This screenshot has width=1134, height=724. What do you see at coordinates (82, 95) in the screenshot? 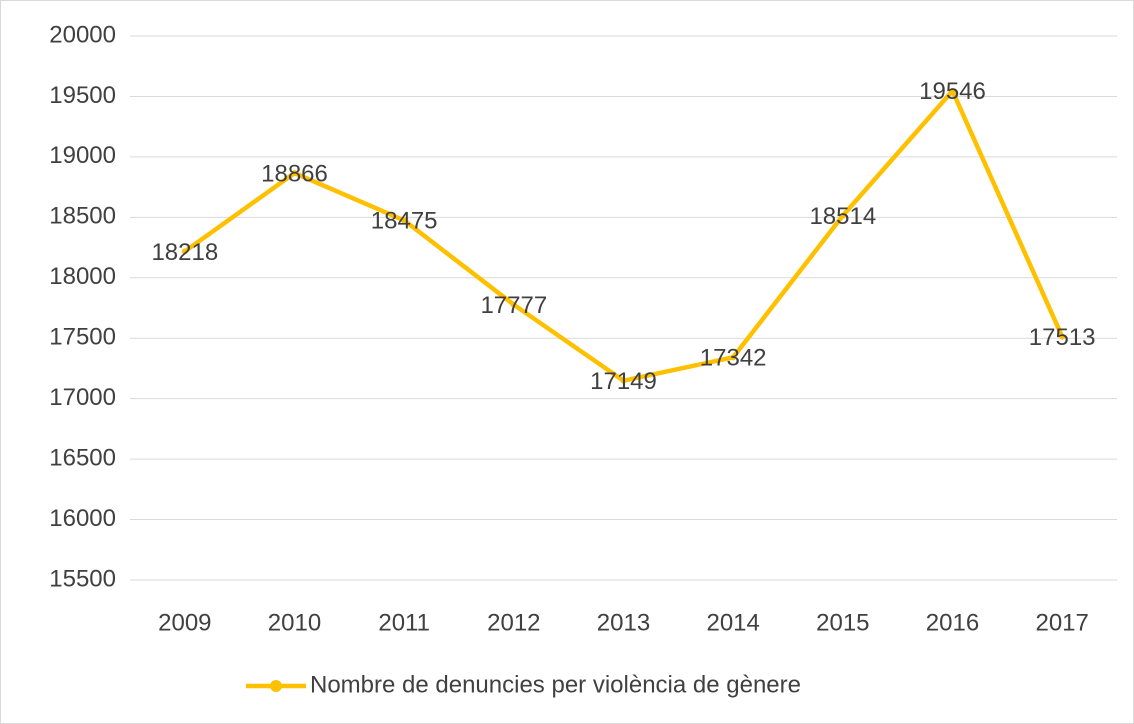
I see `y-tick-label: 19500` at bounding box center [82, 95].